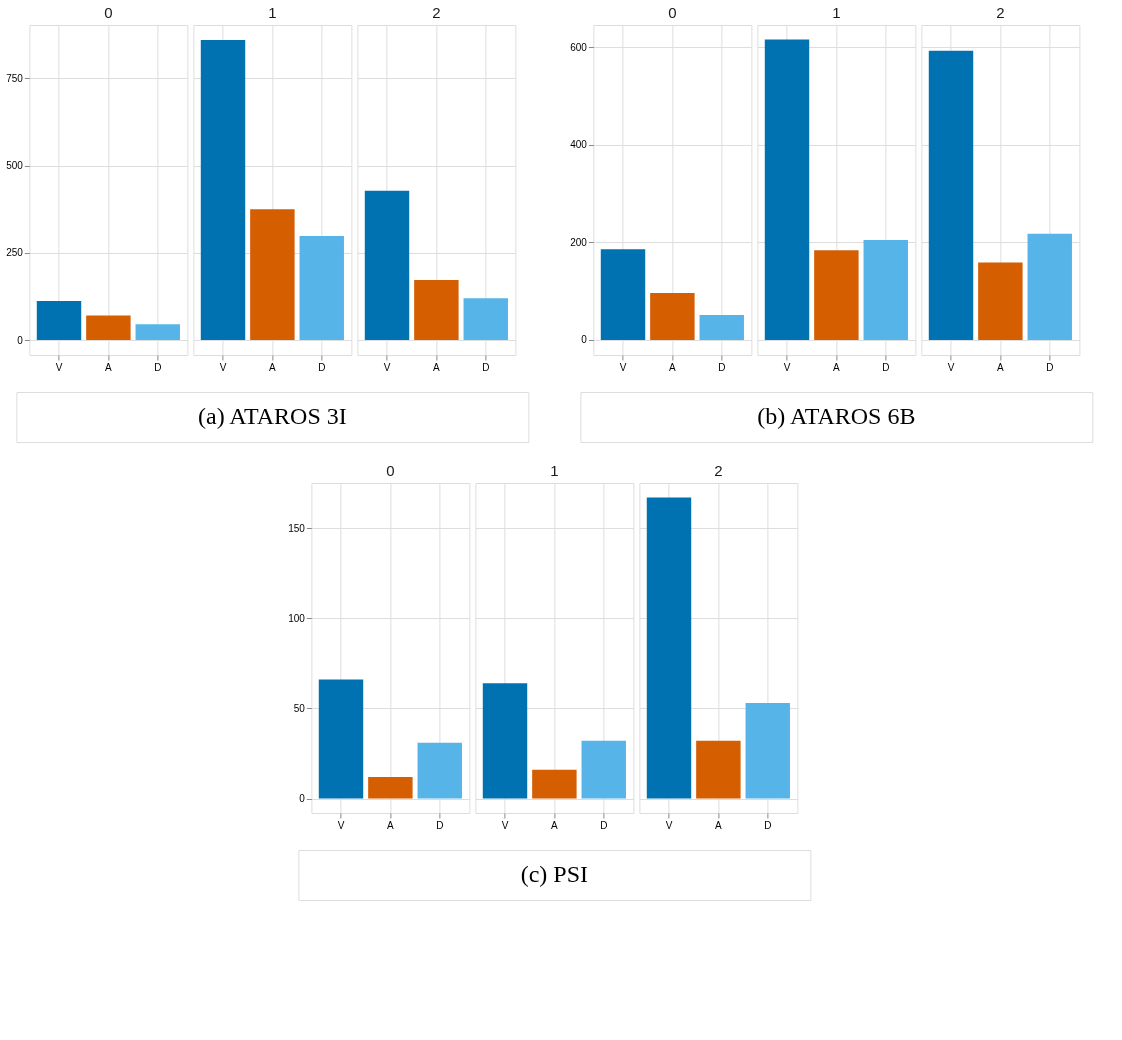  Describe the element at coordinates (554, 874) in the screenshot. I see `text: (c) PSI` at that location.